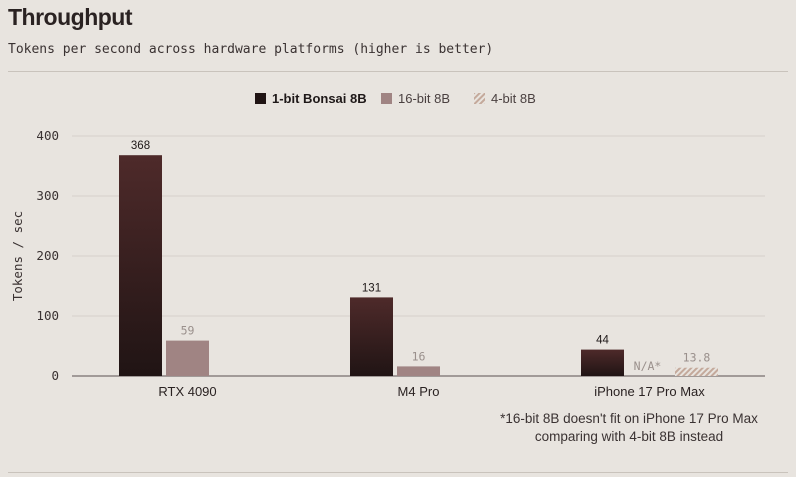 The height and width of the screenshot is (477, 796). I want to click on bar-value-label: 44, so click(602, 341).